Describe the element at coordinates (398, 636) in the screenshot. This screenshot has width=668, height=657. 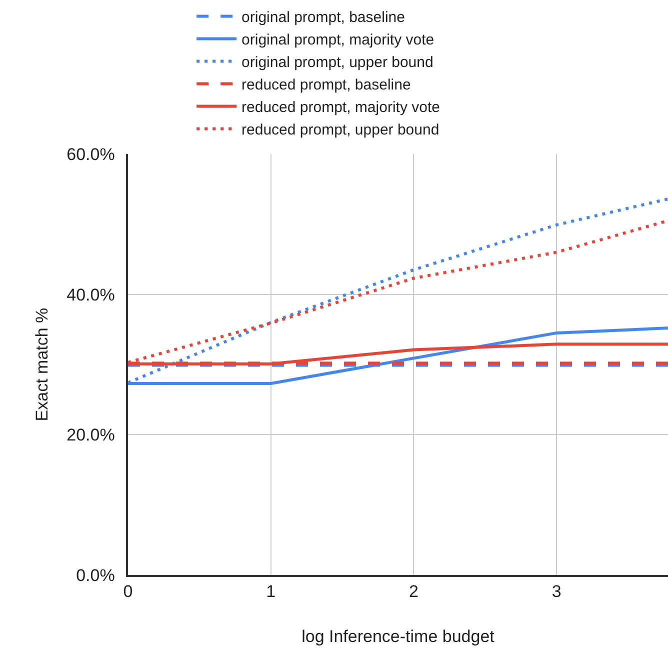
I see `x-axis-title: log Inference-time budget` at that location.